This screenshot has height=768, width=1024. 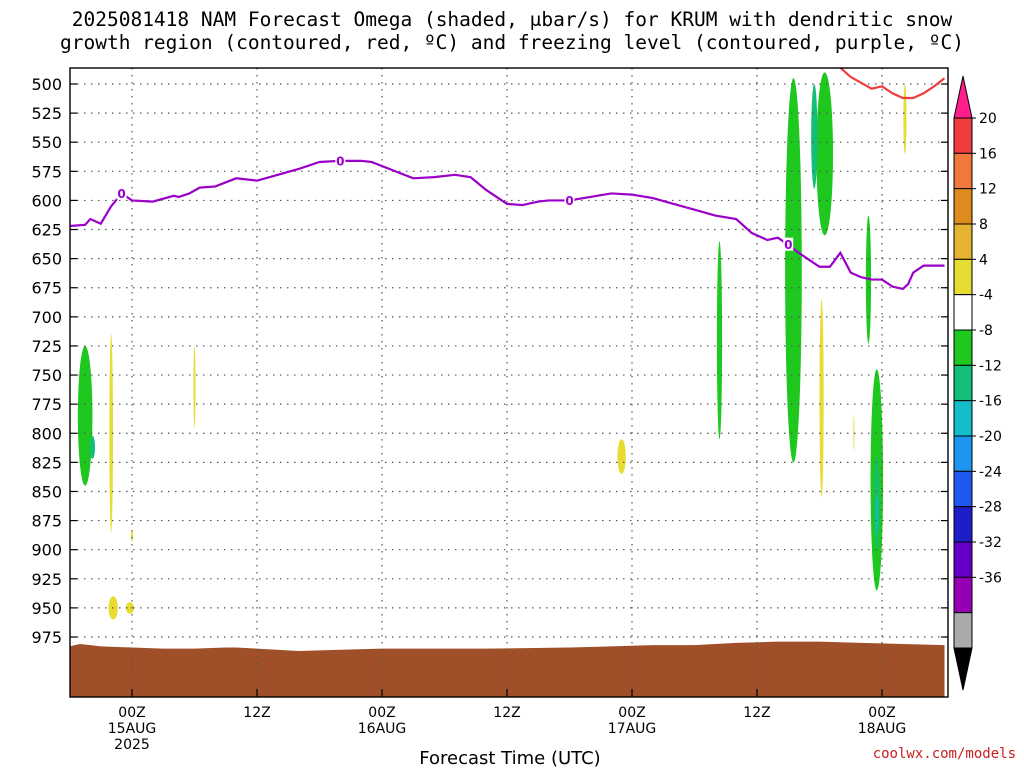 I want to click on credit-text: coolwx.com/models, so click(x=944, y=754).